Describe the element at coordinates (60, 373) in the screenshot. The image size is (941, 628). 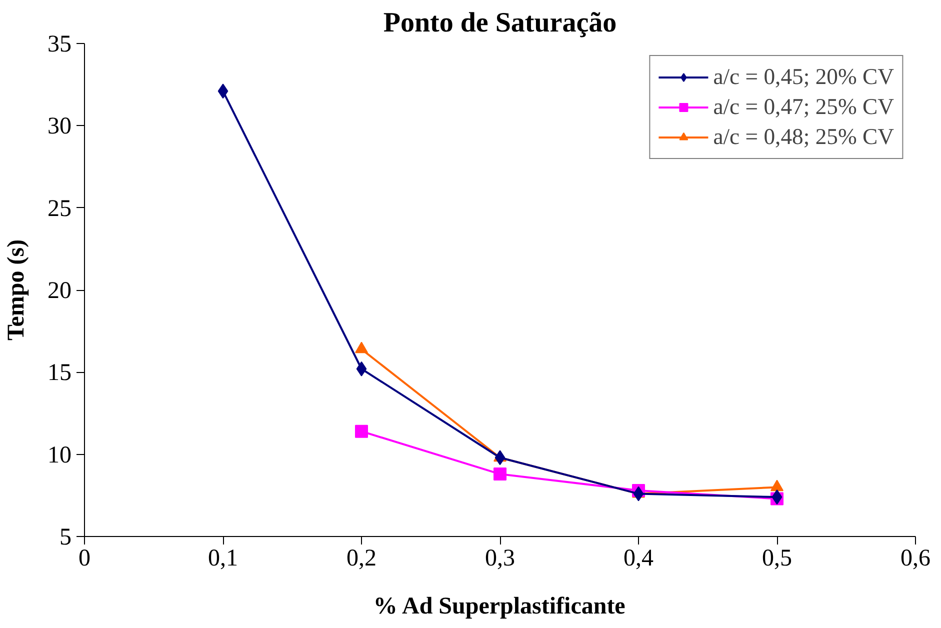
I see `y-tick-label: 15` at that location.